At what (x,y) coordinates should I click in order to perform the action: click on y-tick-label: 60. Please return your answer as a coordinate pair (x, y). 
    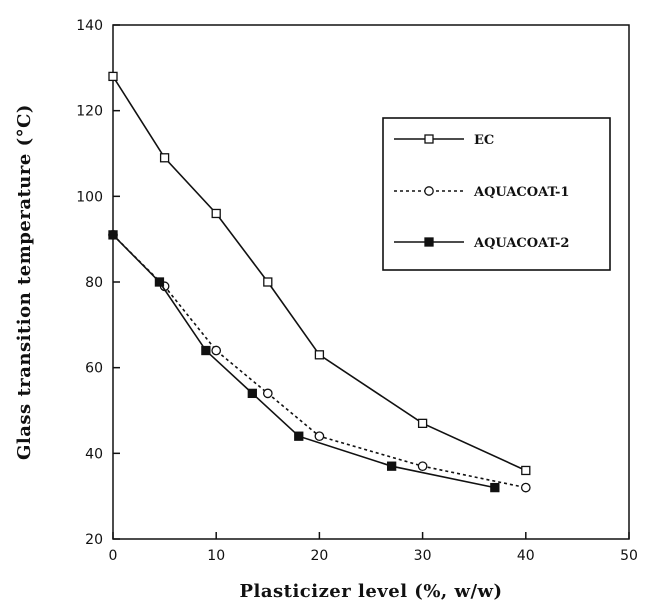
    Looking at the image, I should click on (94, 369).